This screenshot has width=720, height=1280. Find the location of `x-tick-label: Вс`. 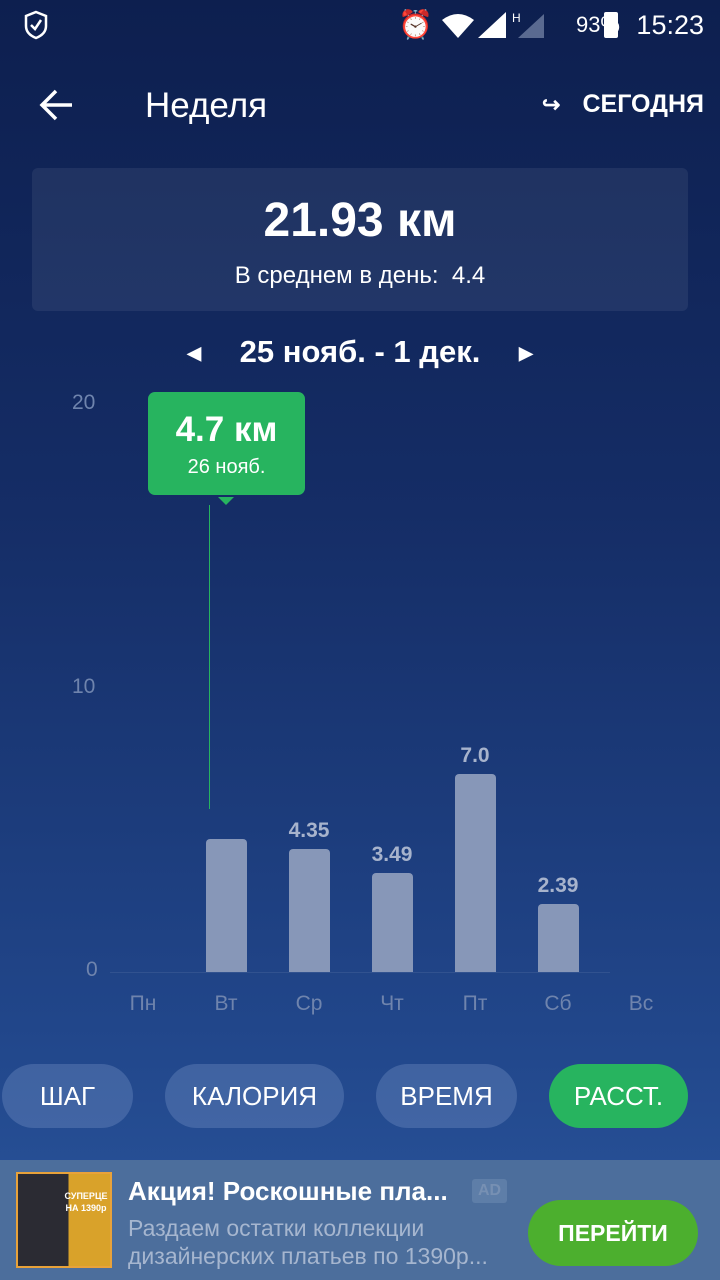

x-tick-label: Вс is located at coordinates (641, 1003).